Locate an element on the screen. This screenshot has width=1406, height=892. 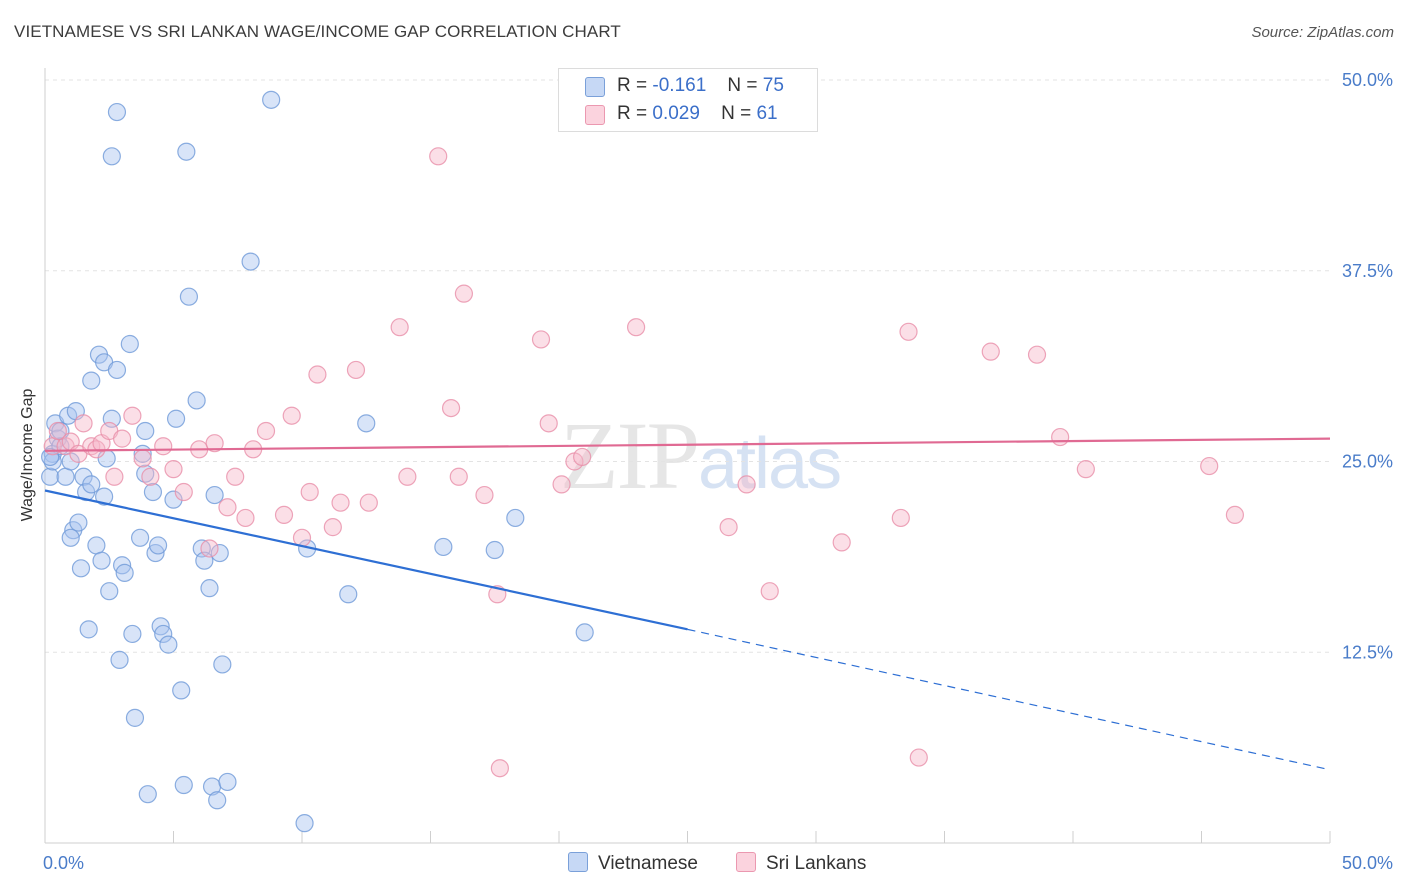
legend-text-sri-lankans: R = 0.029 N = 61 is located at coordinates (697, 114).